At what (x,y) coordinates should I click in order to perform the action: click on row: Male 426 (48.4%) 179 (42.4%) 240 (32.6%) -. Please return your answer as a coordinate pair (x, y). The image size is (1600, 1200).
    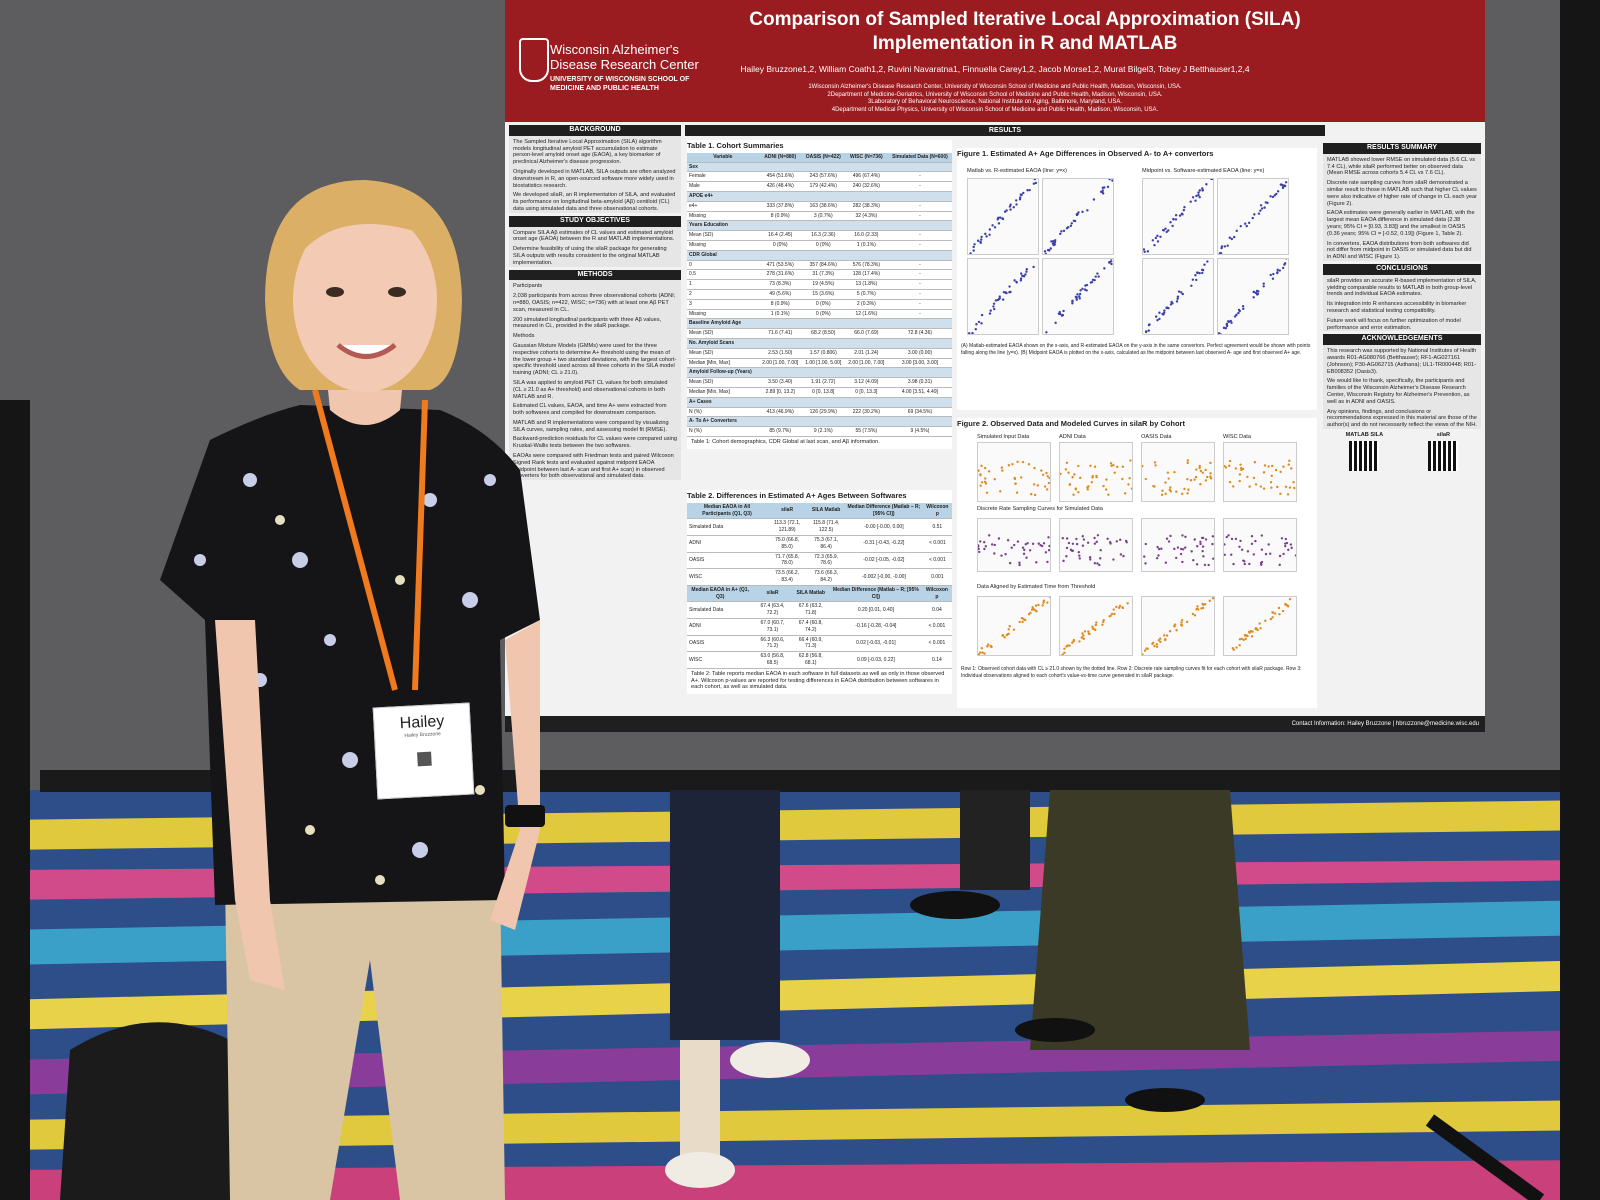
    Looking at the image, I should click on (819, 186).